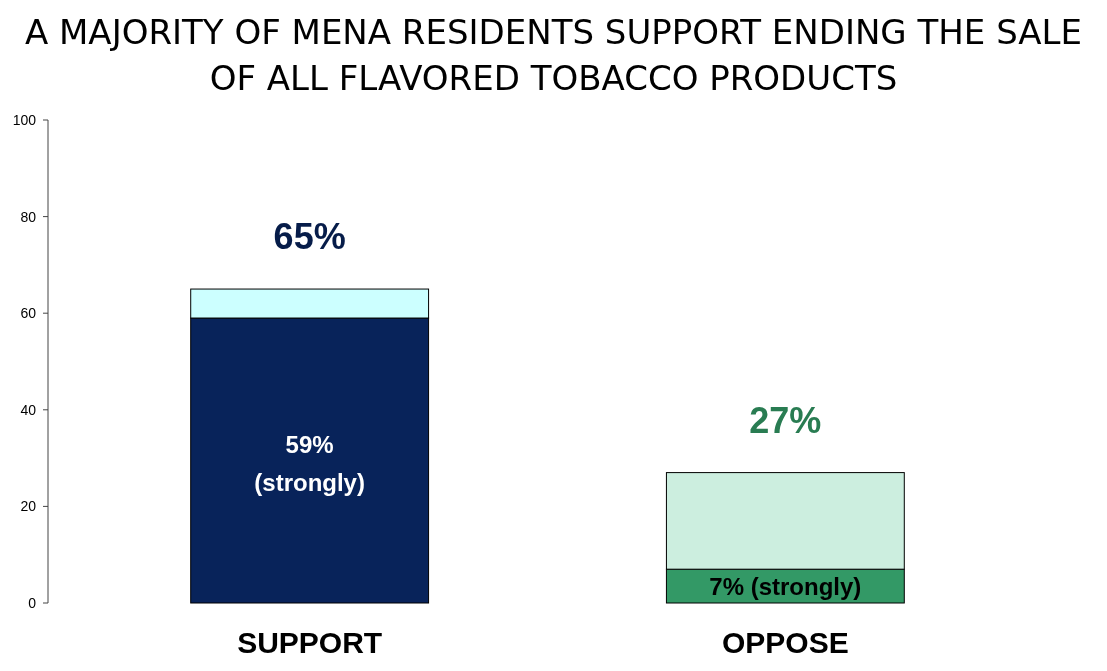  Describe the element at coordinates (32, 603) in the screenshot. I see `y-tick-label: 0` at that location.